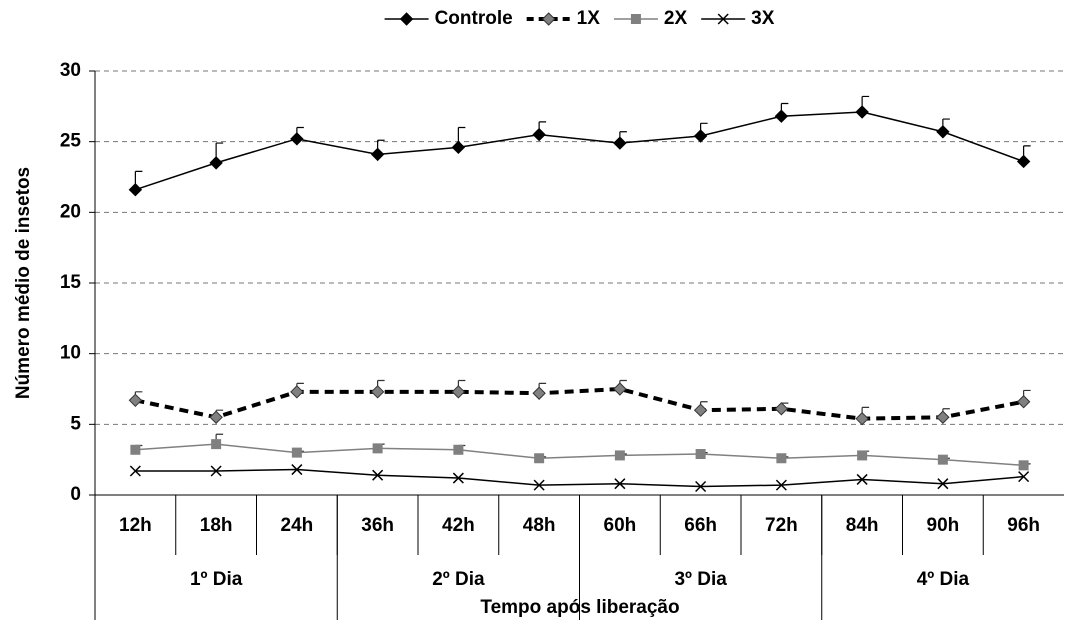 The height and width of the screenshot is (636, 1067). I want to click on legend-label: 1X, so click(589, 18).